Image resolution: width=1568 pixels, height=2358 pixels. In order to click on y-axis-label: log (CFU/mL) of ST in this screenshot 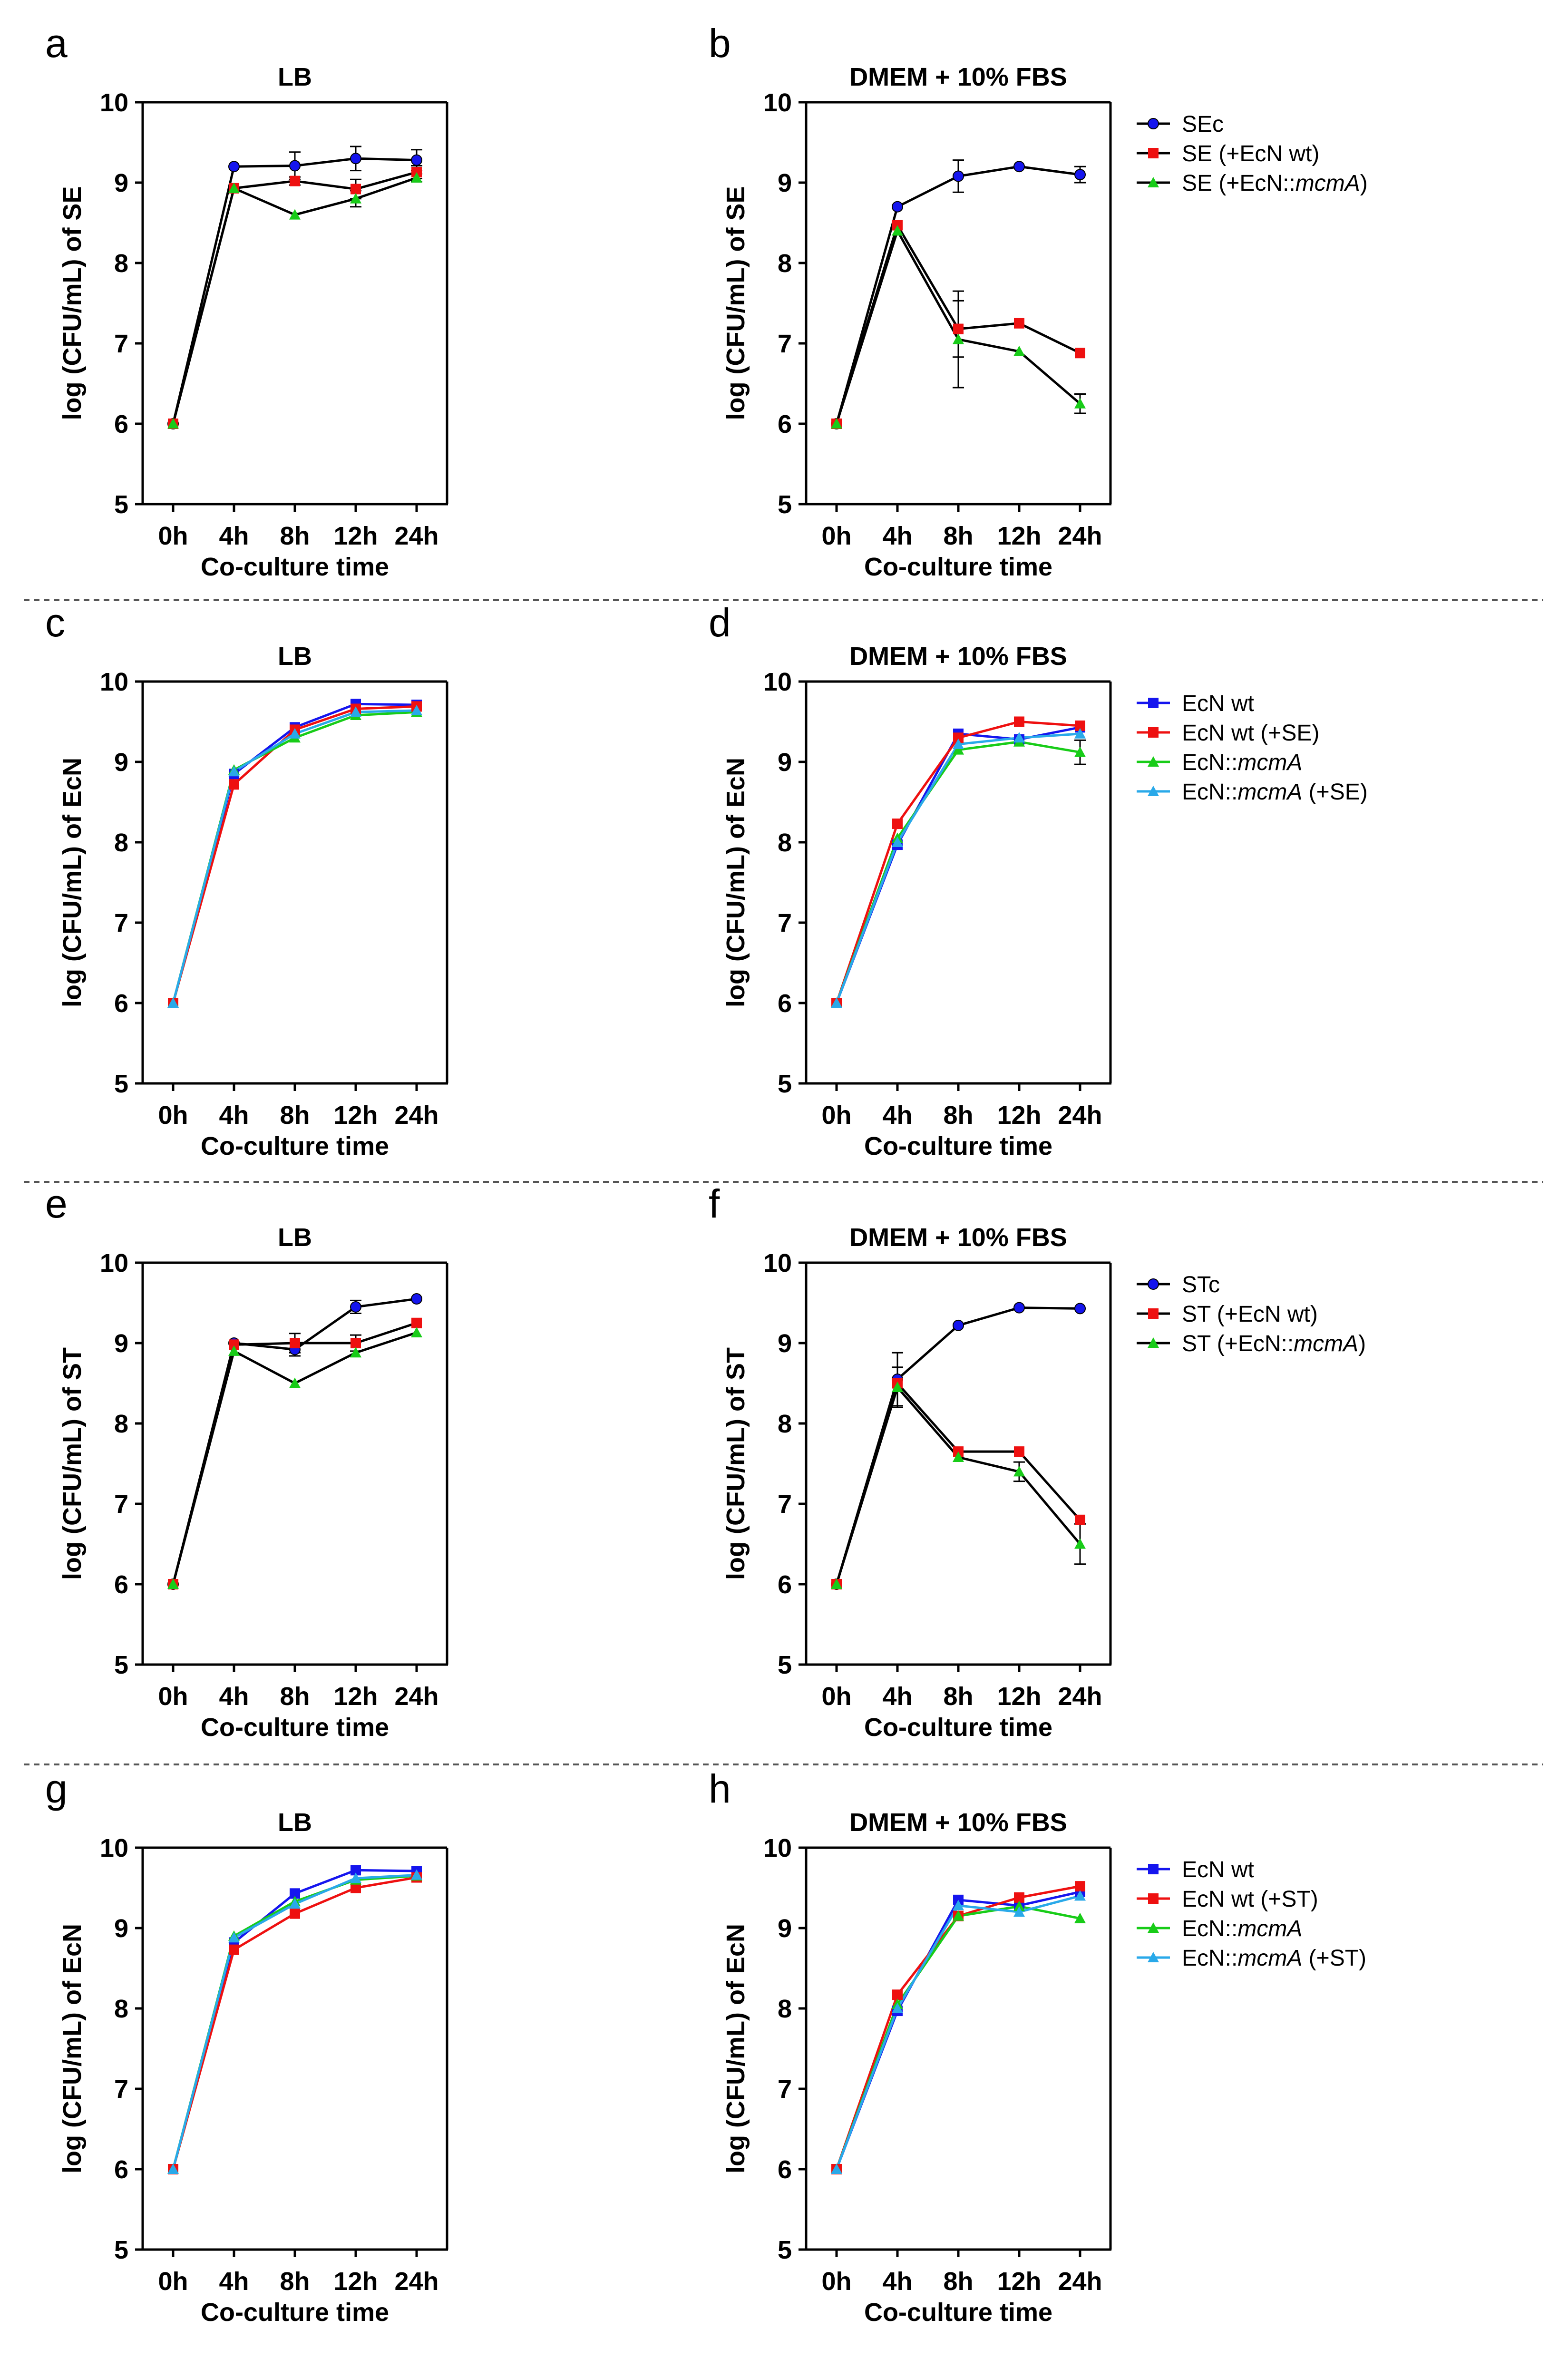, I will do `click(736, 1463)`.